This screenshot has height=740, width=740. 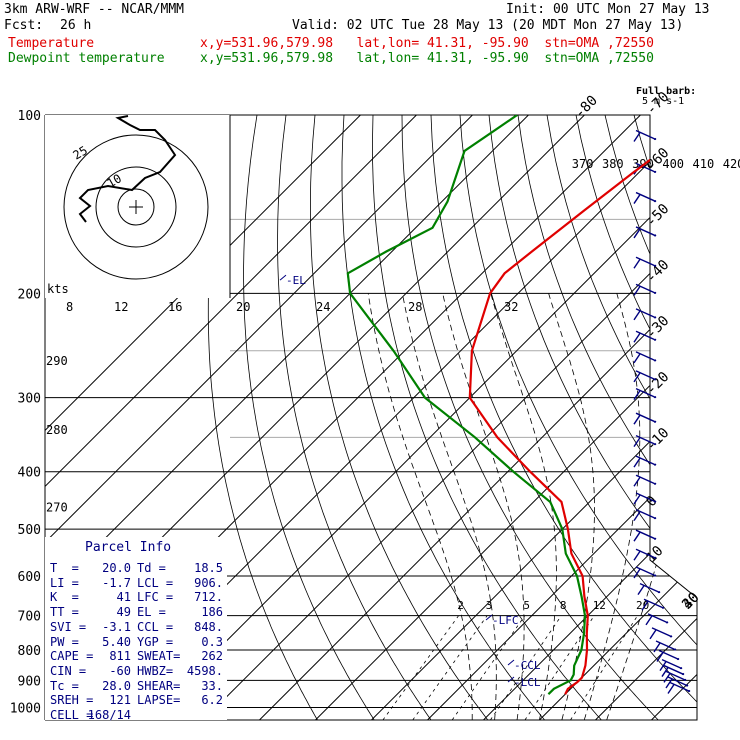 What do you see at coordinates (64, 568) in the screenshot?
I see `parcel-row-label: T =` at bounding box center [64, 568].